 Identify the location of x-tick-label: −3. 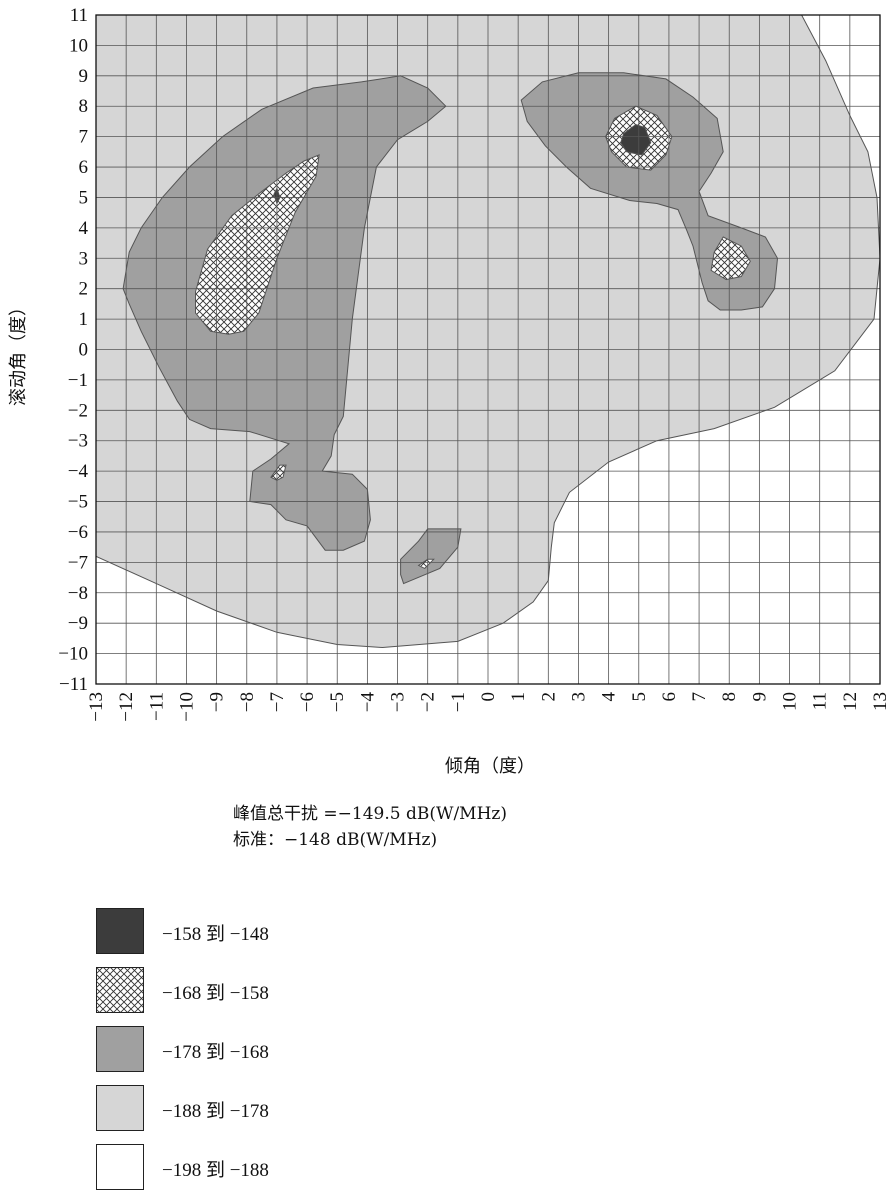
(398, 702).